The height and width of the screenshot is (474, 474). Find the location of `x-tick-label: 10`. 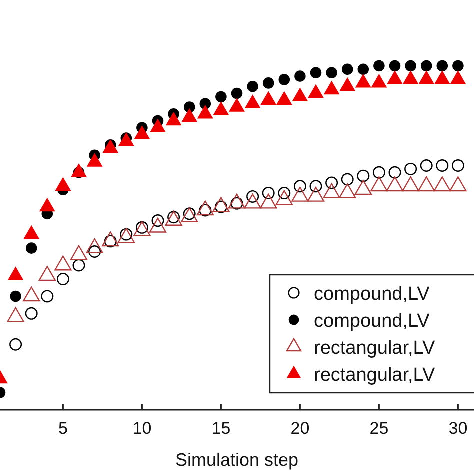

x-tick-label: 10 is located at coordinates (142, 428).